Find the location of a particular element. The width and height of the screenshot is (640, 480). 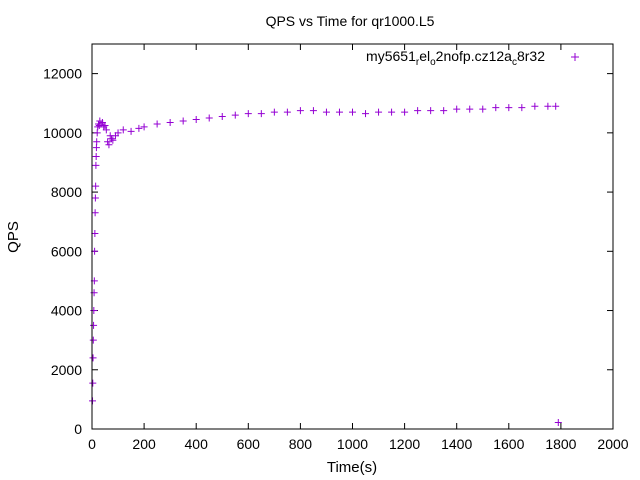

x-tick-label: 0 is located at coordinates (92, 444).